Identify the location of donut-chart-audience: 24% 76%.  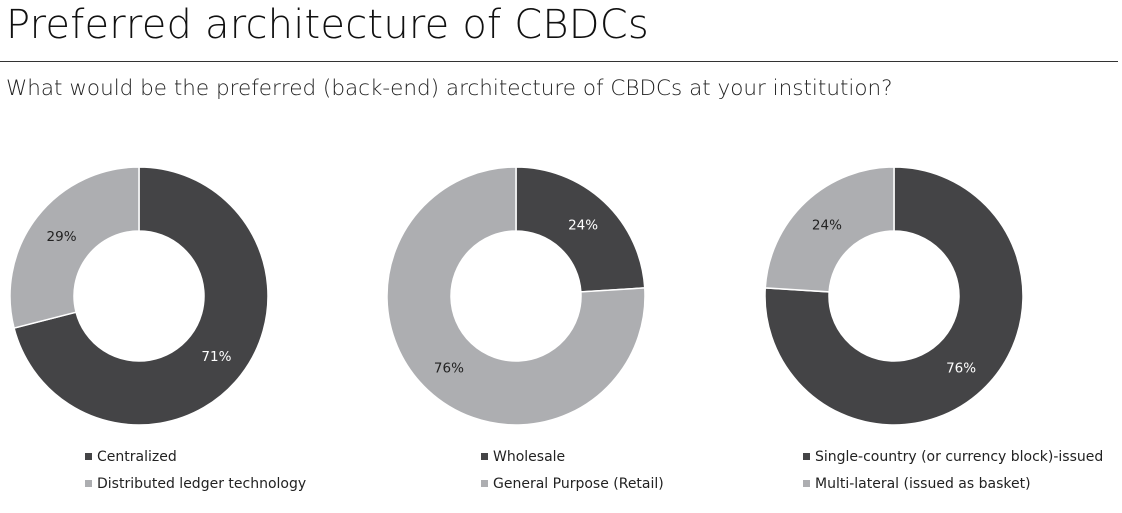
(516, 296).